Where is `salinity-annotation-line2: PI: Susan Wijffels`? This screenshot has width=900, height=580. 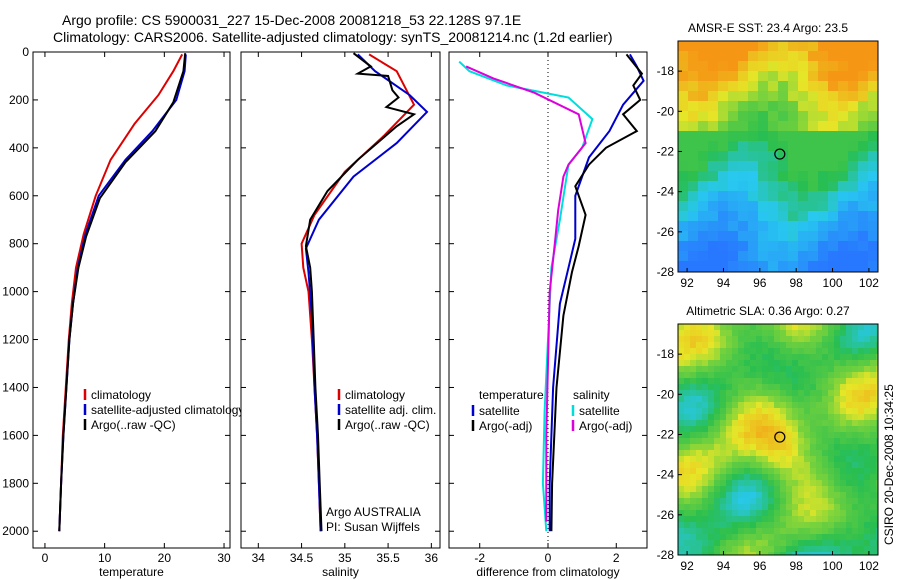 salinity-annotation-line2: PI: Susan Wijffels is located at coordinates (373, 527).